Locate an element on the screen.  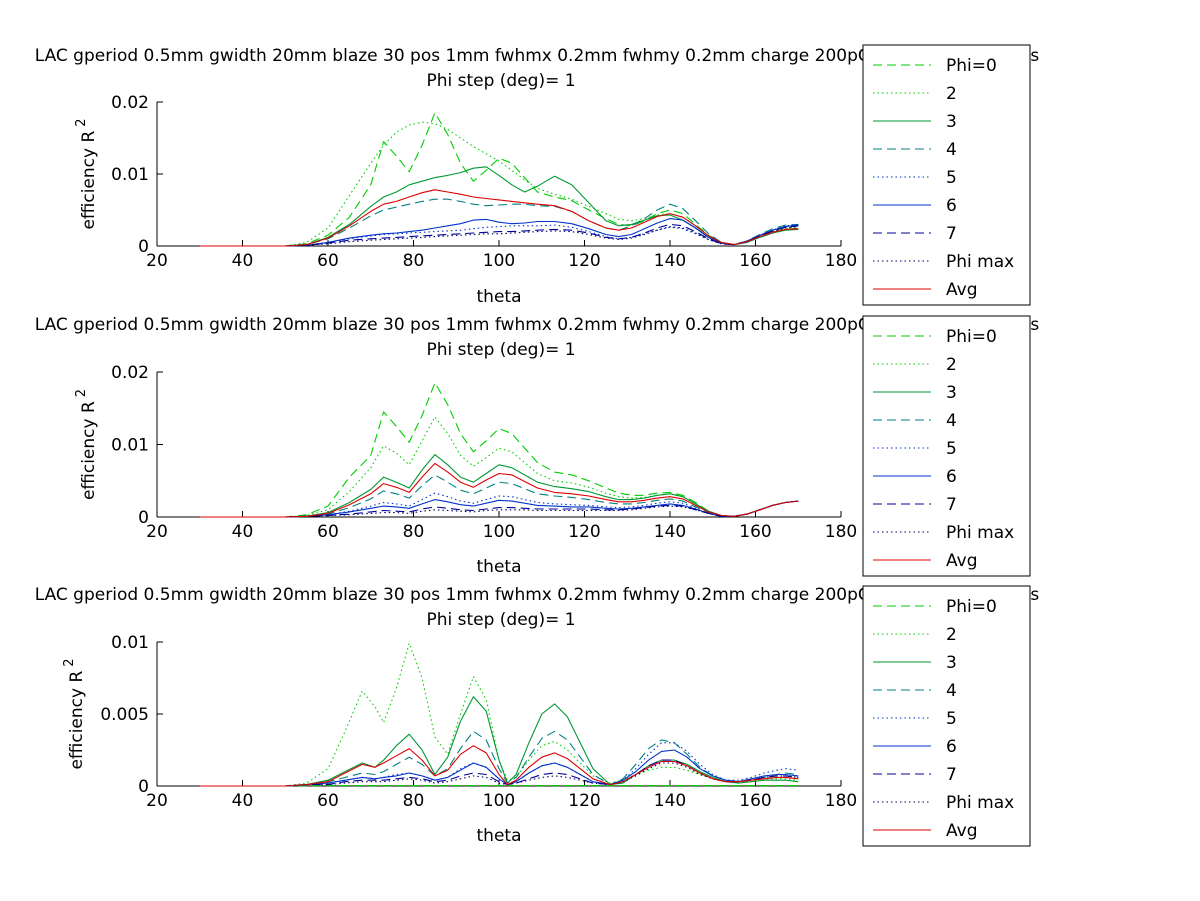
y-tick-label: 0.005 is located at coordinates (124, 715).